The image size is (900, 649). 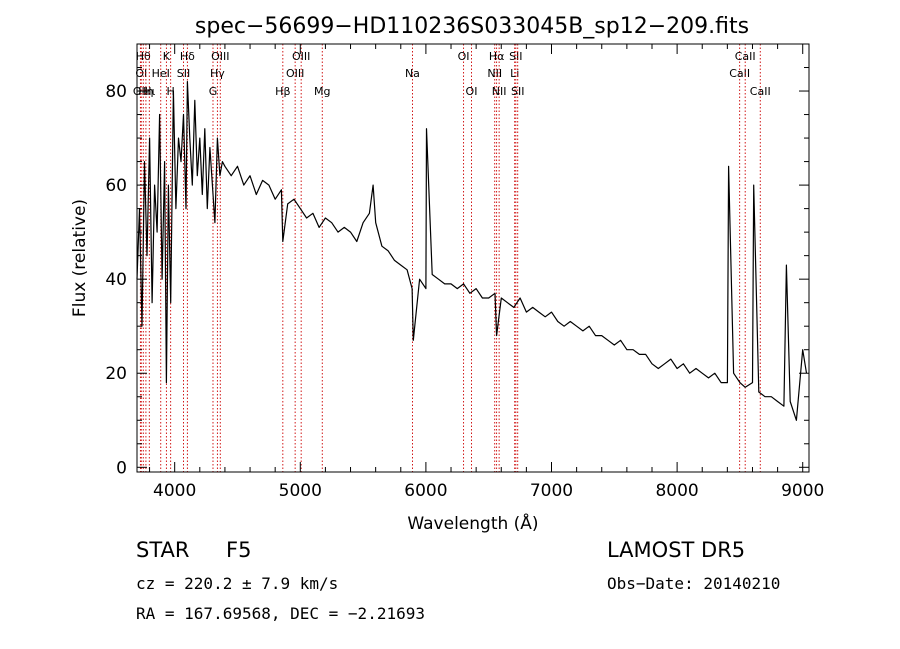 I want to click on observation-date: Obs−Date: 20140210, so click(x=694, y=583).